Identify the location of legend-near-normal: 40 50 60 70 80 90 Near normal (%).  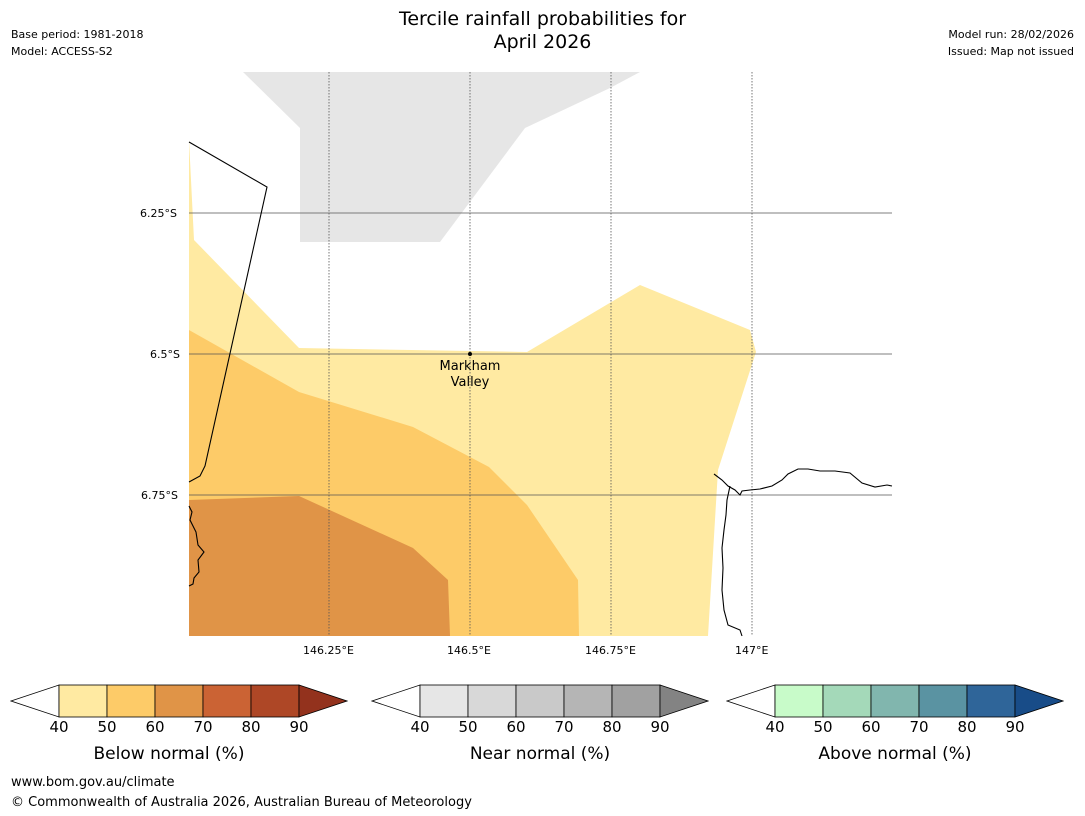
(540, 724).